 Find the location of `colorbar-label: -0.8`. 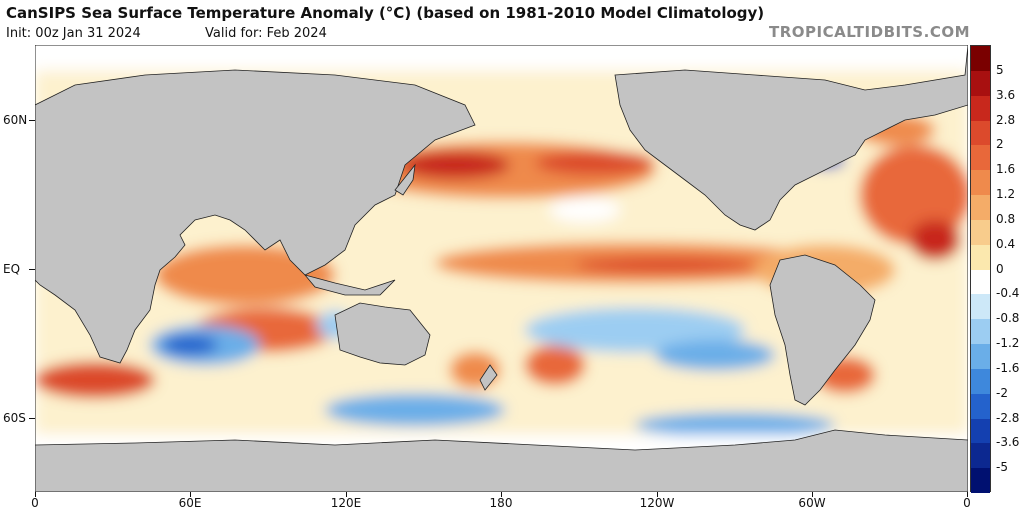

colorbar-label: -0.8 is located at coordinates (1008, 318).